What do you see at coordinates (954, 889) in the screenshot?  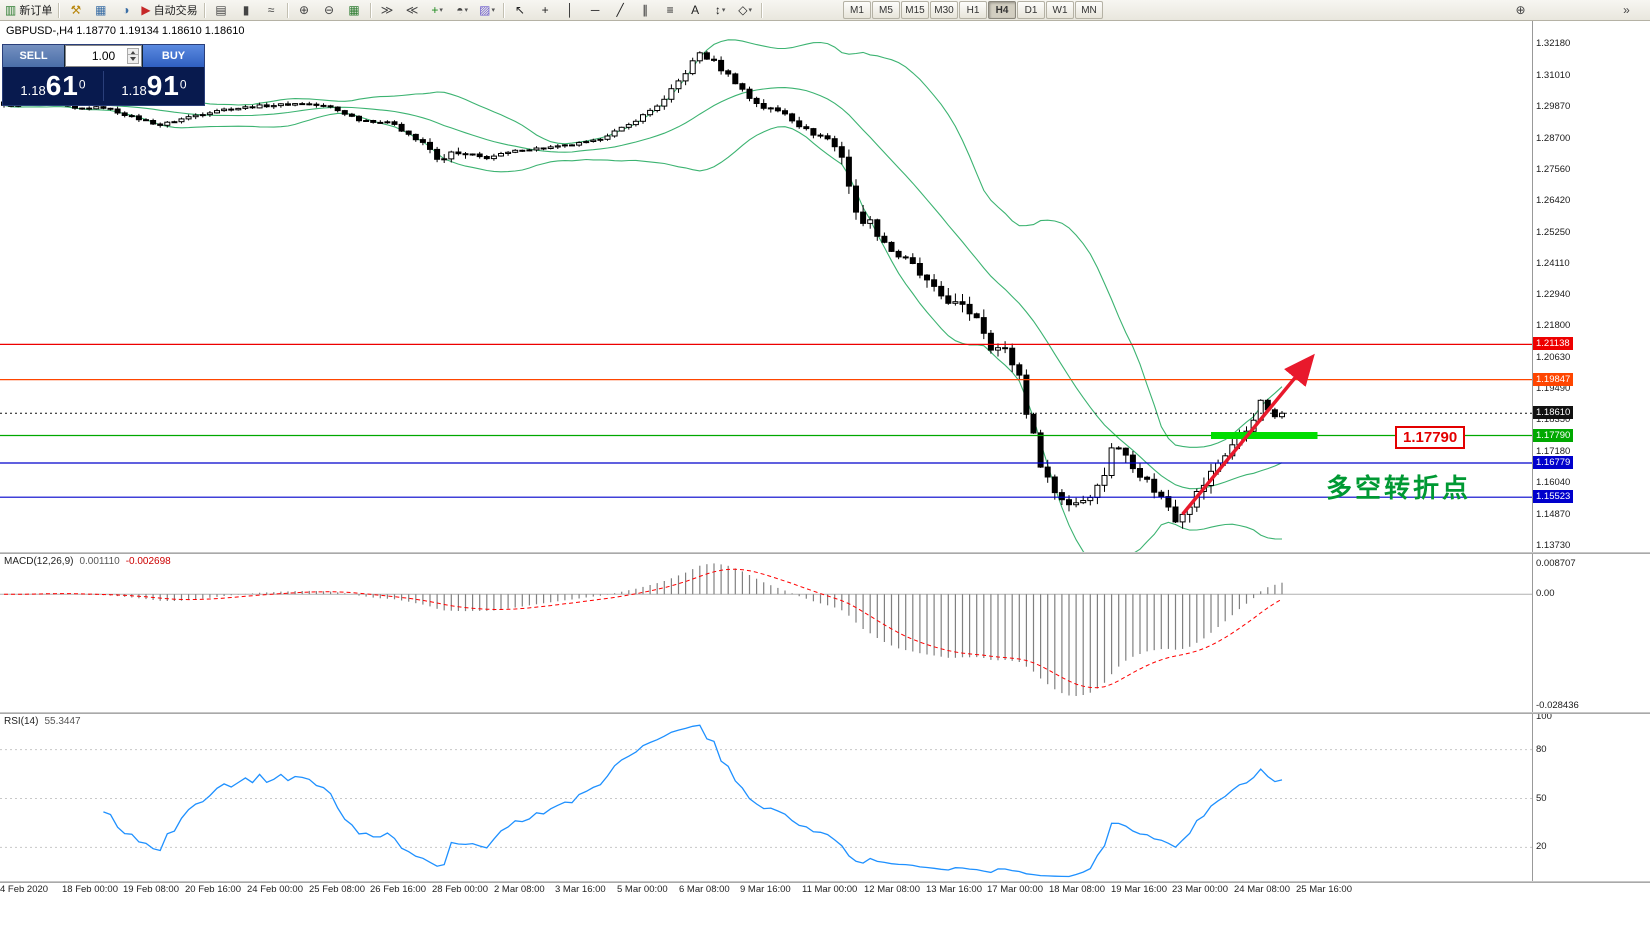 I see `time-axis-label: 13 Mar 16:00` at bounding box center [954, 889].